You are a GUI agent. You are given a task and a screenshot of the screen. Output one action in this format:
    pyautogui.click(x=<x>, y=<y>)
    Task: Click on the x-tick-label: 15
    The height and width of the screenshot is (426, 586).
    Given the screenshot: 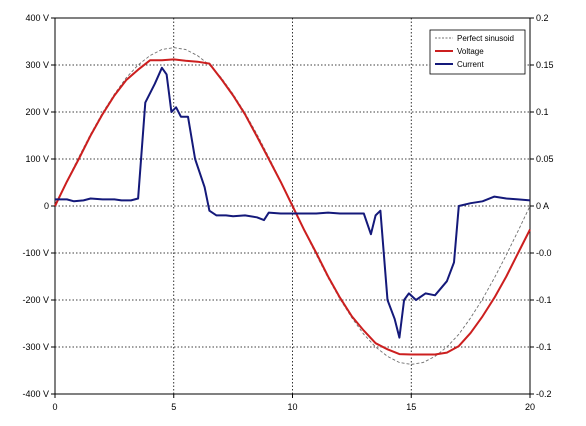 What is the action you would take?
    pyautogui.click(x=411, y=407)
    